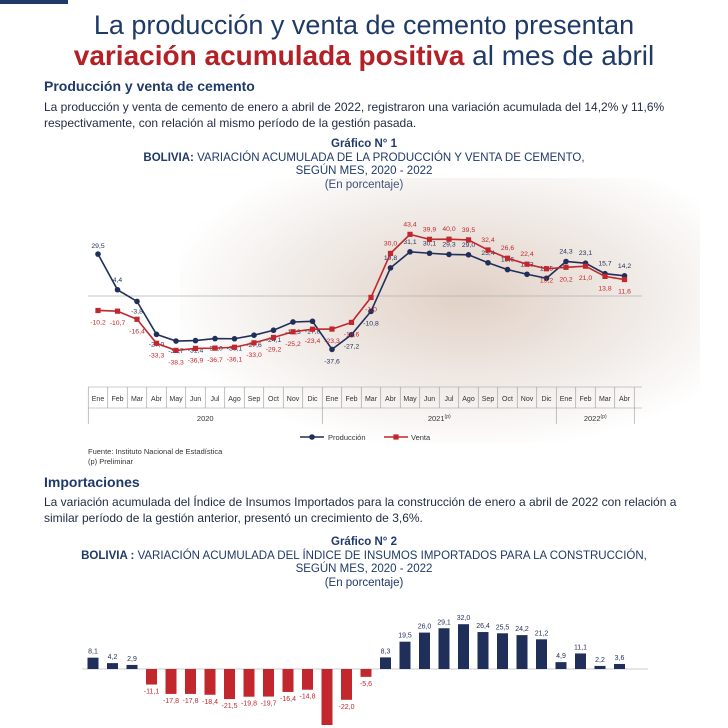 The width and height of the screenshot is (728, 728). What do you see at coordinates (215, 360) in the screenshot?
I see `data-label: -36,7` at bounding box center [215, 360].